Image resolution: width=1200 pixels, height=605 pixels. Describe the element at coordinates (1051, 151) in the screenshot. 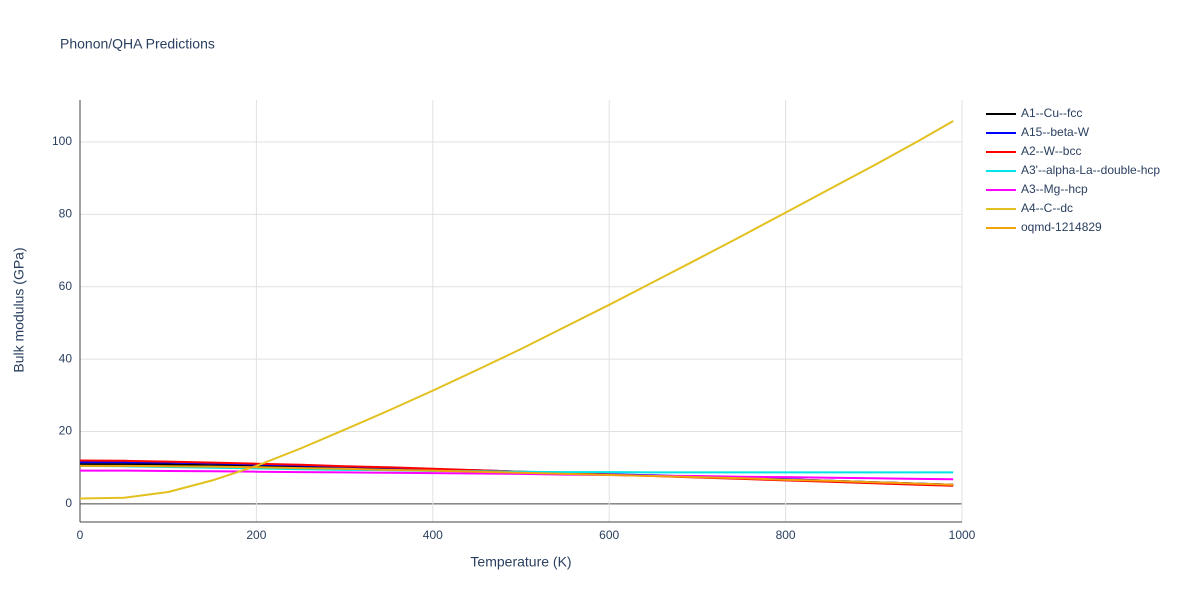

I see `legend-label: A2--W--bcc` at that location.